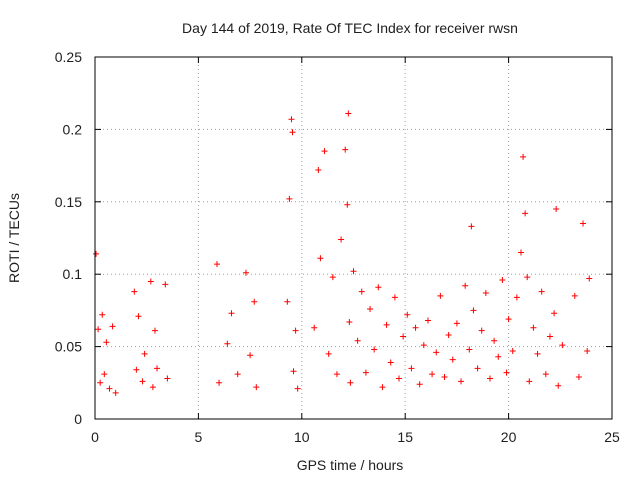  What do you see at coordinates (199, 437) in the screenshot?
I see `x-tick-label: 5` at bounding box center [199, 437].